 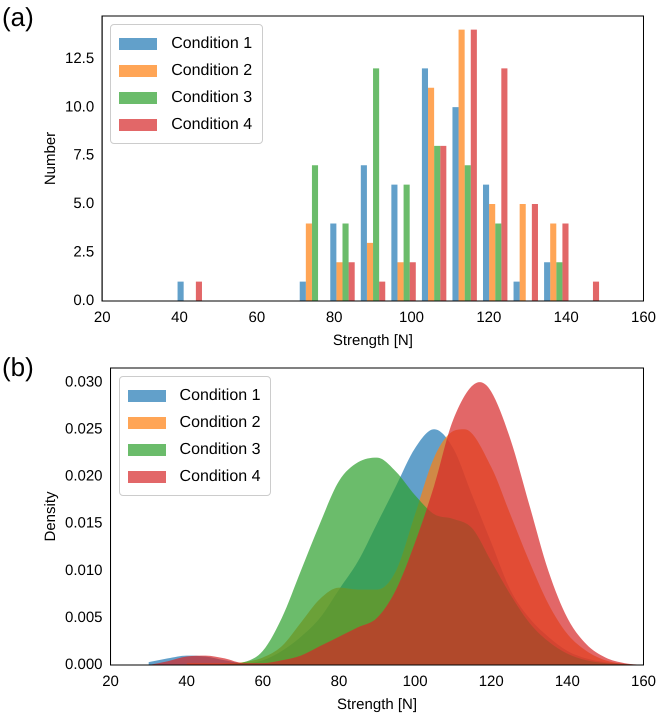 I want to click on y-tick-label: 12.5, so click(x=79, y=58).